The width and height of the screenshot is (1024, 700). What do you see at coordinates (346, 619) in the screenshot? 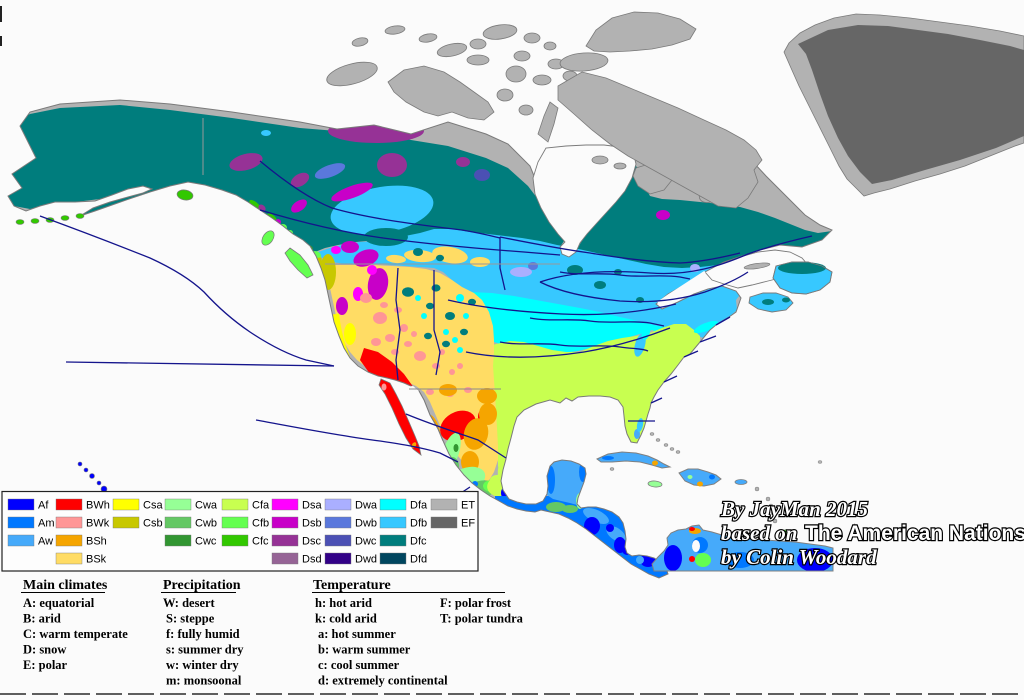
I see `svg-text: k: cold arid` at bounding box center [346, 619].